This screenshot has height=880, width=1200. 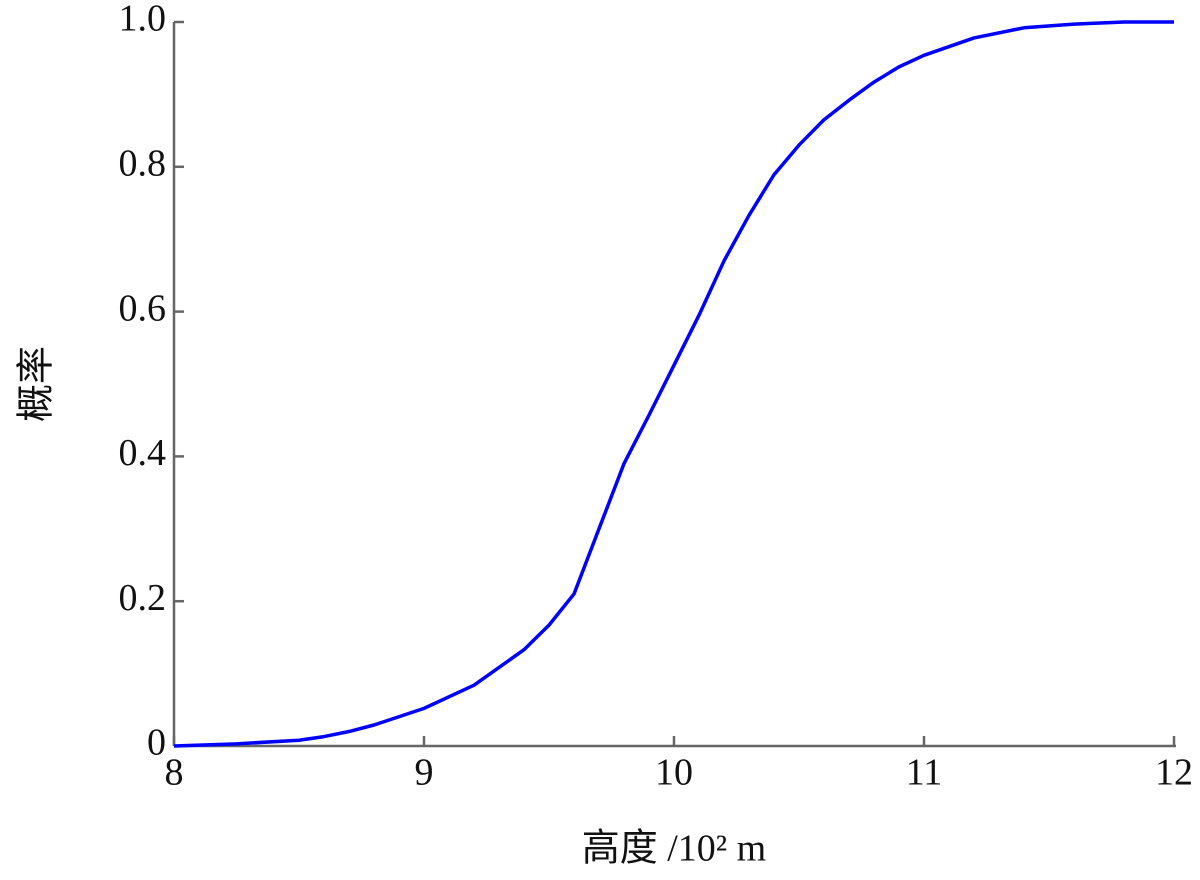 What do you see at coordinates (174, 773) in the screenshot?
I see `x-tick-label: 8` at bounding box center [174, 773].